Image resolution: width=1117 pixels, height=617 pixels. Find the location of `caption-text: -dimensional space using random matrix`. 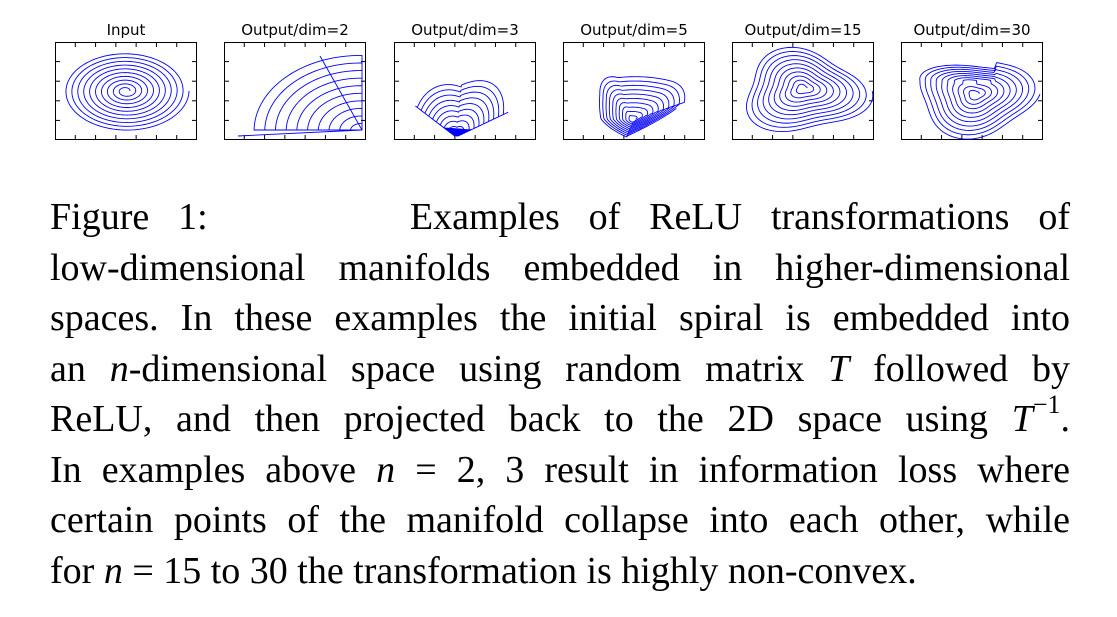

caption-text: -dimensional space using random matrix is located at coordinates (478, 368).